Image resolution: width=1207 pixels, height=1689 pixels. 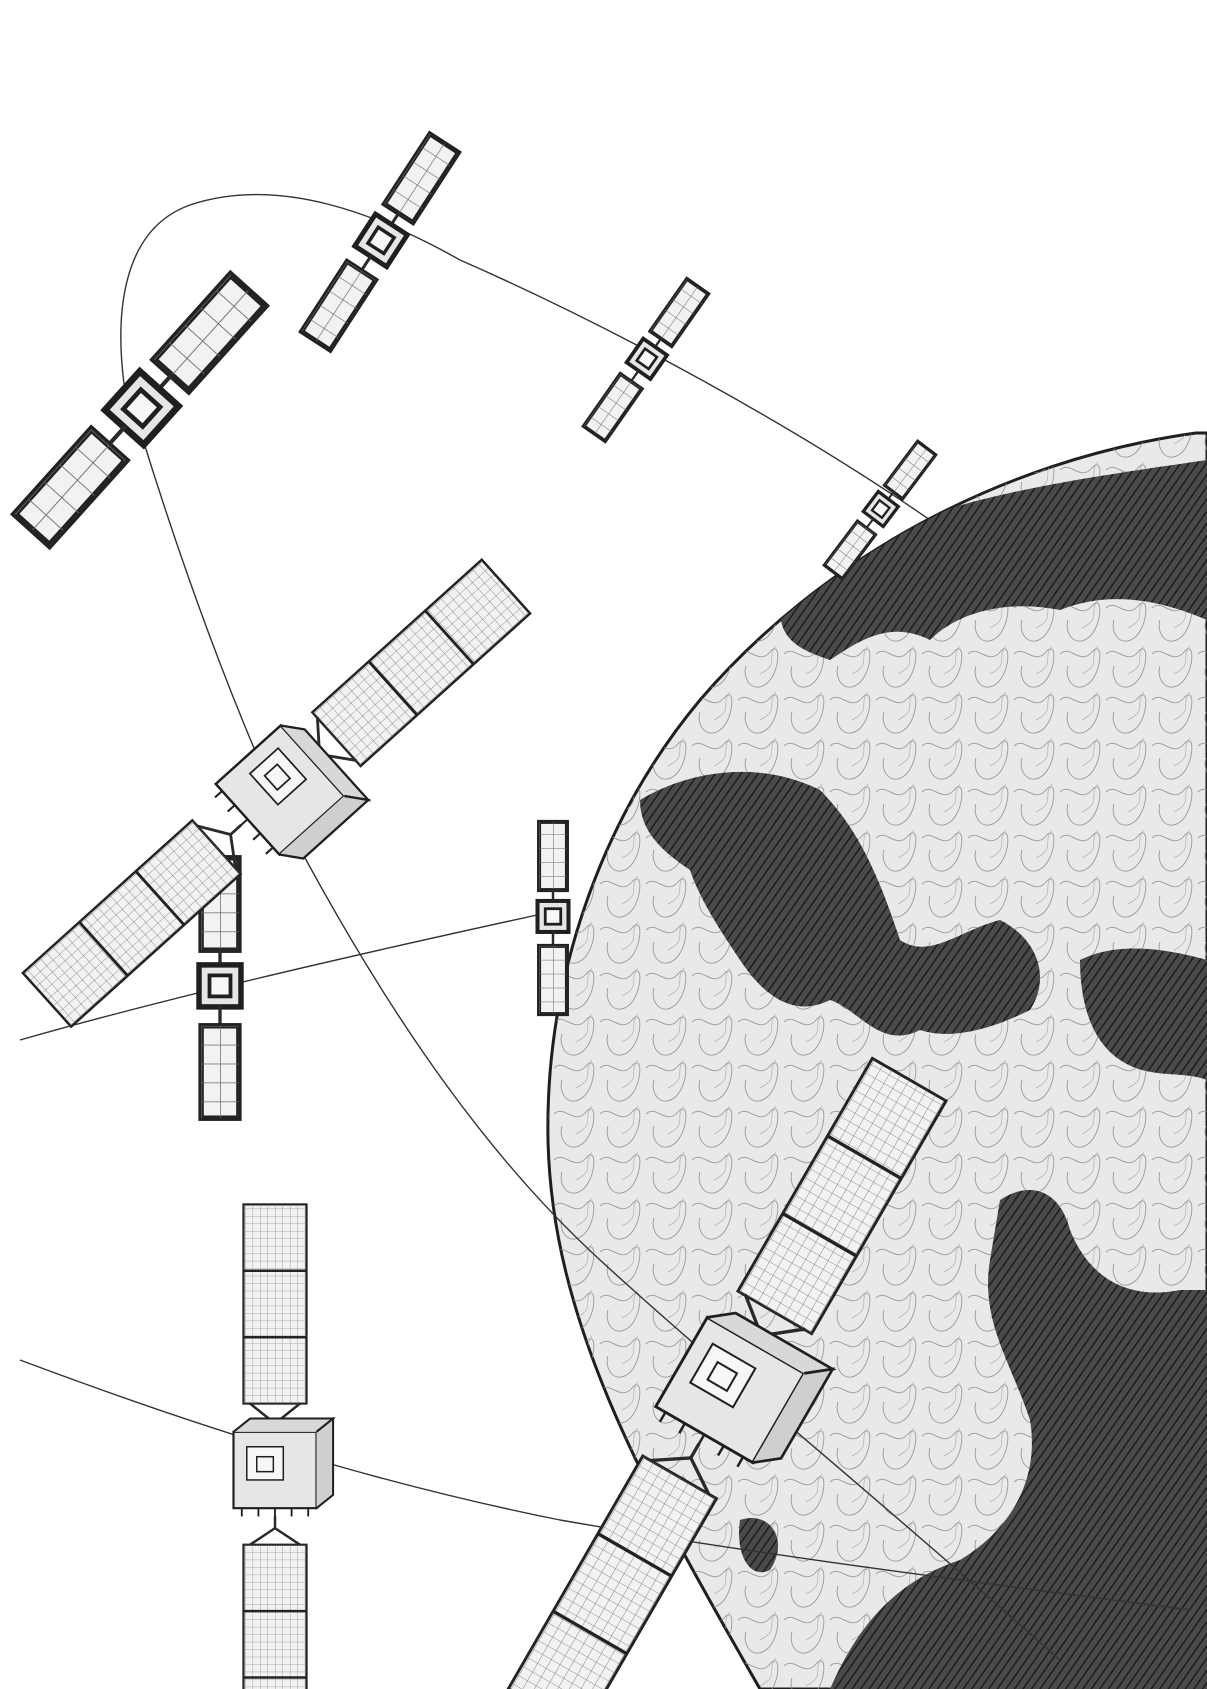 I want to click on satellite-large-mid-left, so click(x=282, y=800).